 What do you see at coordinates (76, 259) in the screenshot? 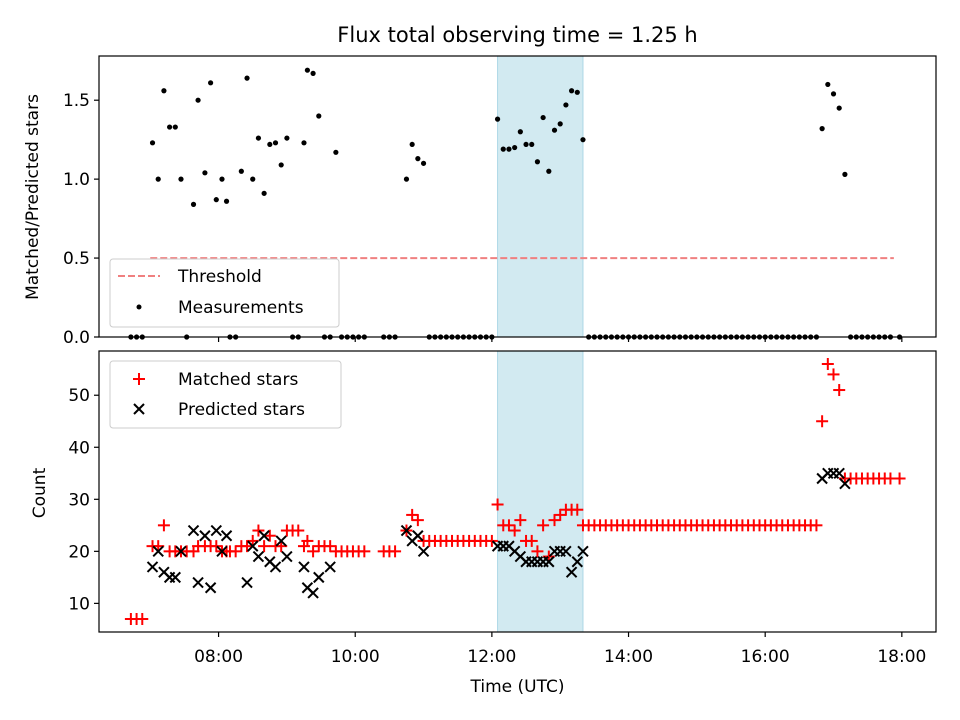
I see `y-tick-label: 0.5` at bounding box center [76, 259].